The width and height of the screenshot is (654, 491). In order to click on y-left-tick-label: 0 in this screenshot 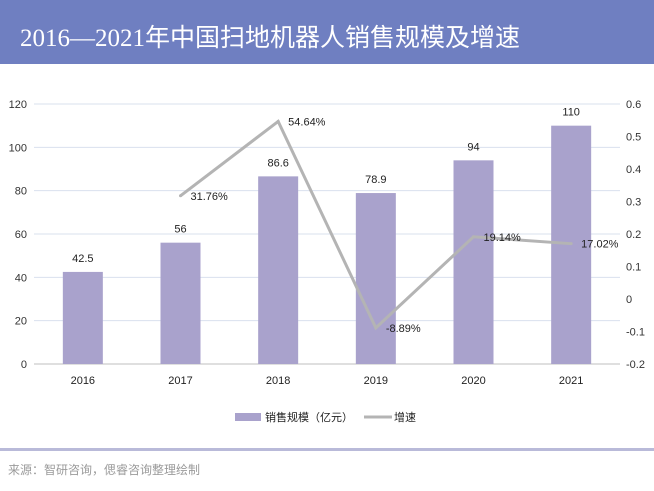, I will do `click(24, 365)`.